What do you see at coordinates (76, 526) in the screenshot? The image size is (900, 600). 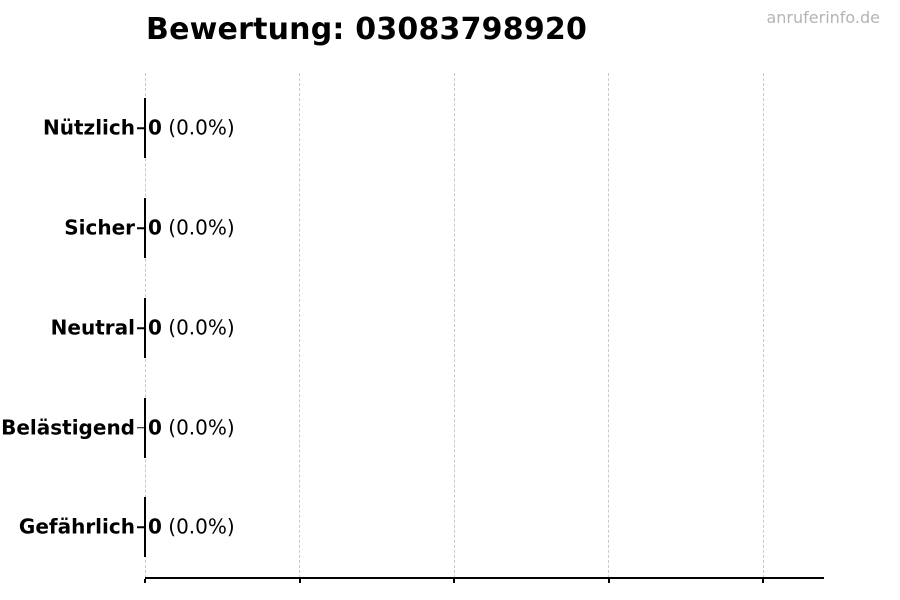 I see `category-label: Gefährlich` at bounding box center [76, 526].